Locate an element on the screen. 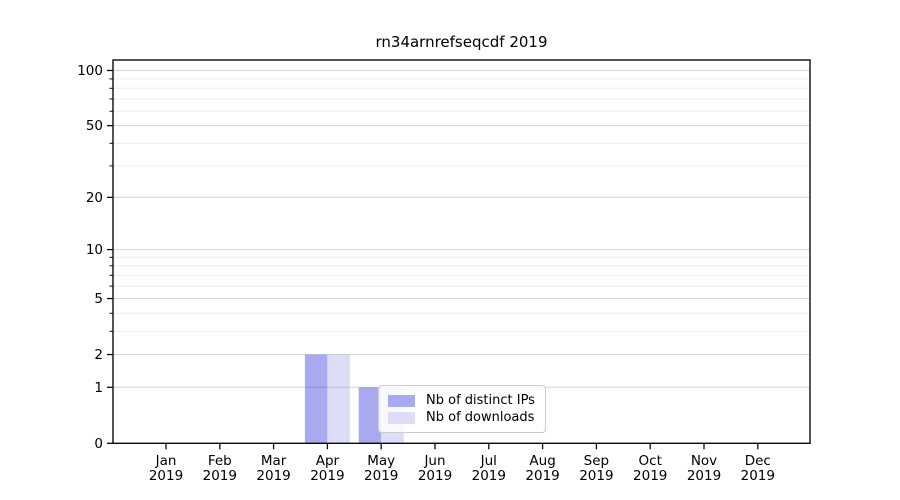  legend-entry-distinct-ips: Nb of distinct IPs is located at coordinates (462, 400).